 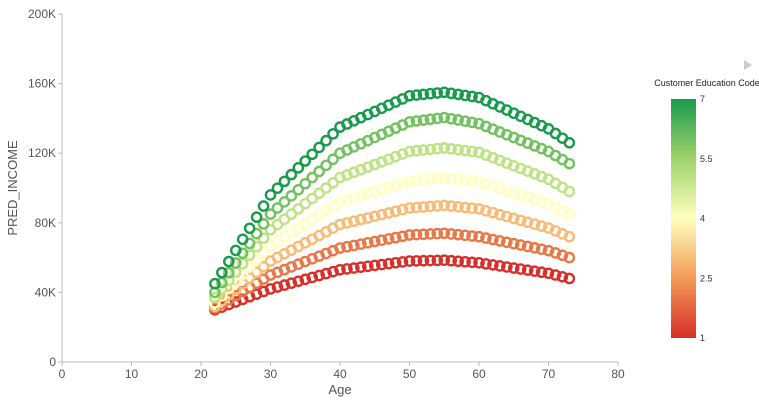 What do you see at coordinates (748, 65) in the screenshot?
I see `expand-legend-icon` at bounding box center [748, 65].